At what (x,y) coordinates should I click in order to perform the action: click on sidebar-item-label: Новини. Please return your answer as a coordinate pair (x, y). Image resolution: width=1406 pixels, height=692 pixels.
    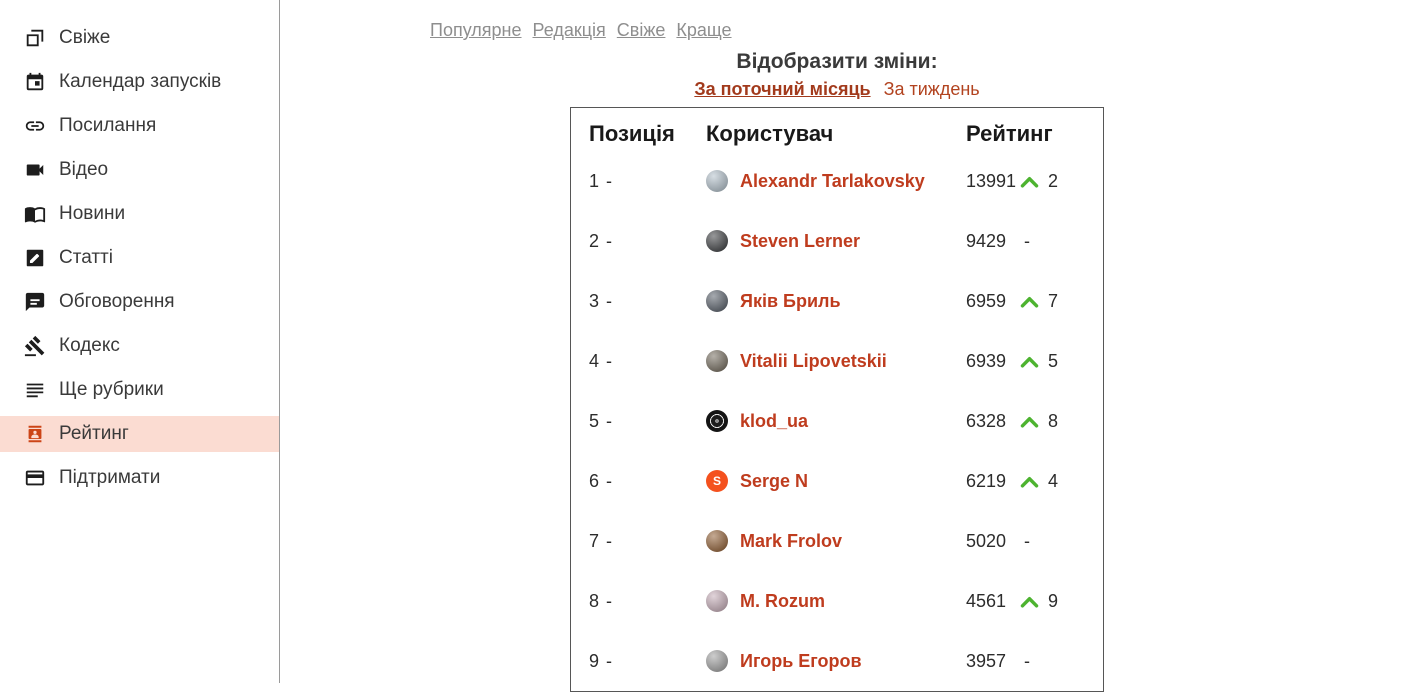
    Looking at the image, I should click on (92, 213).